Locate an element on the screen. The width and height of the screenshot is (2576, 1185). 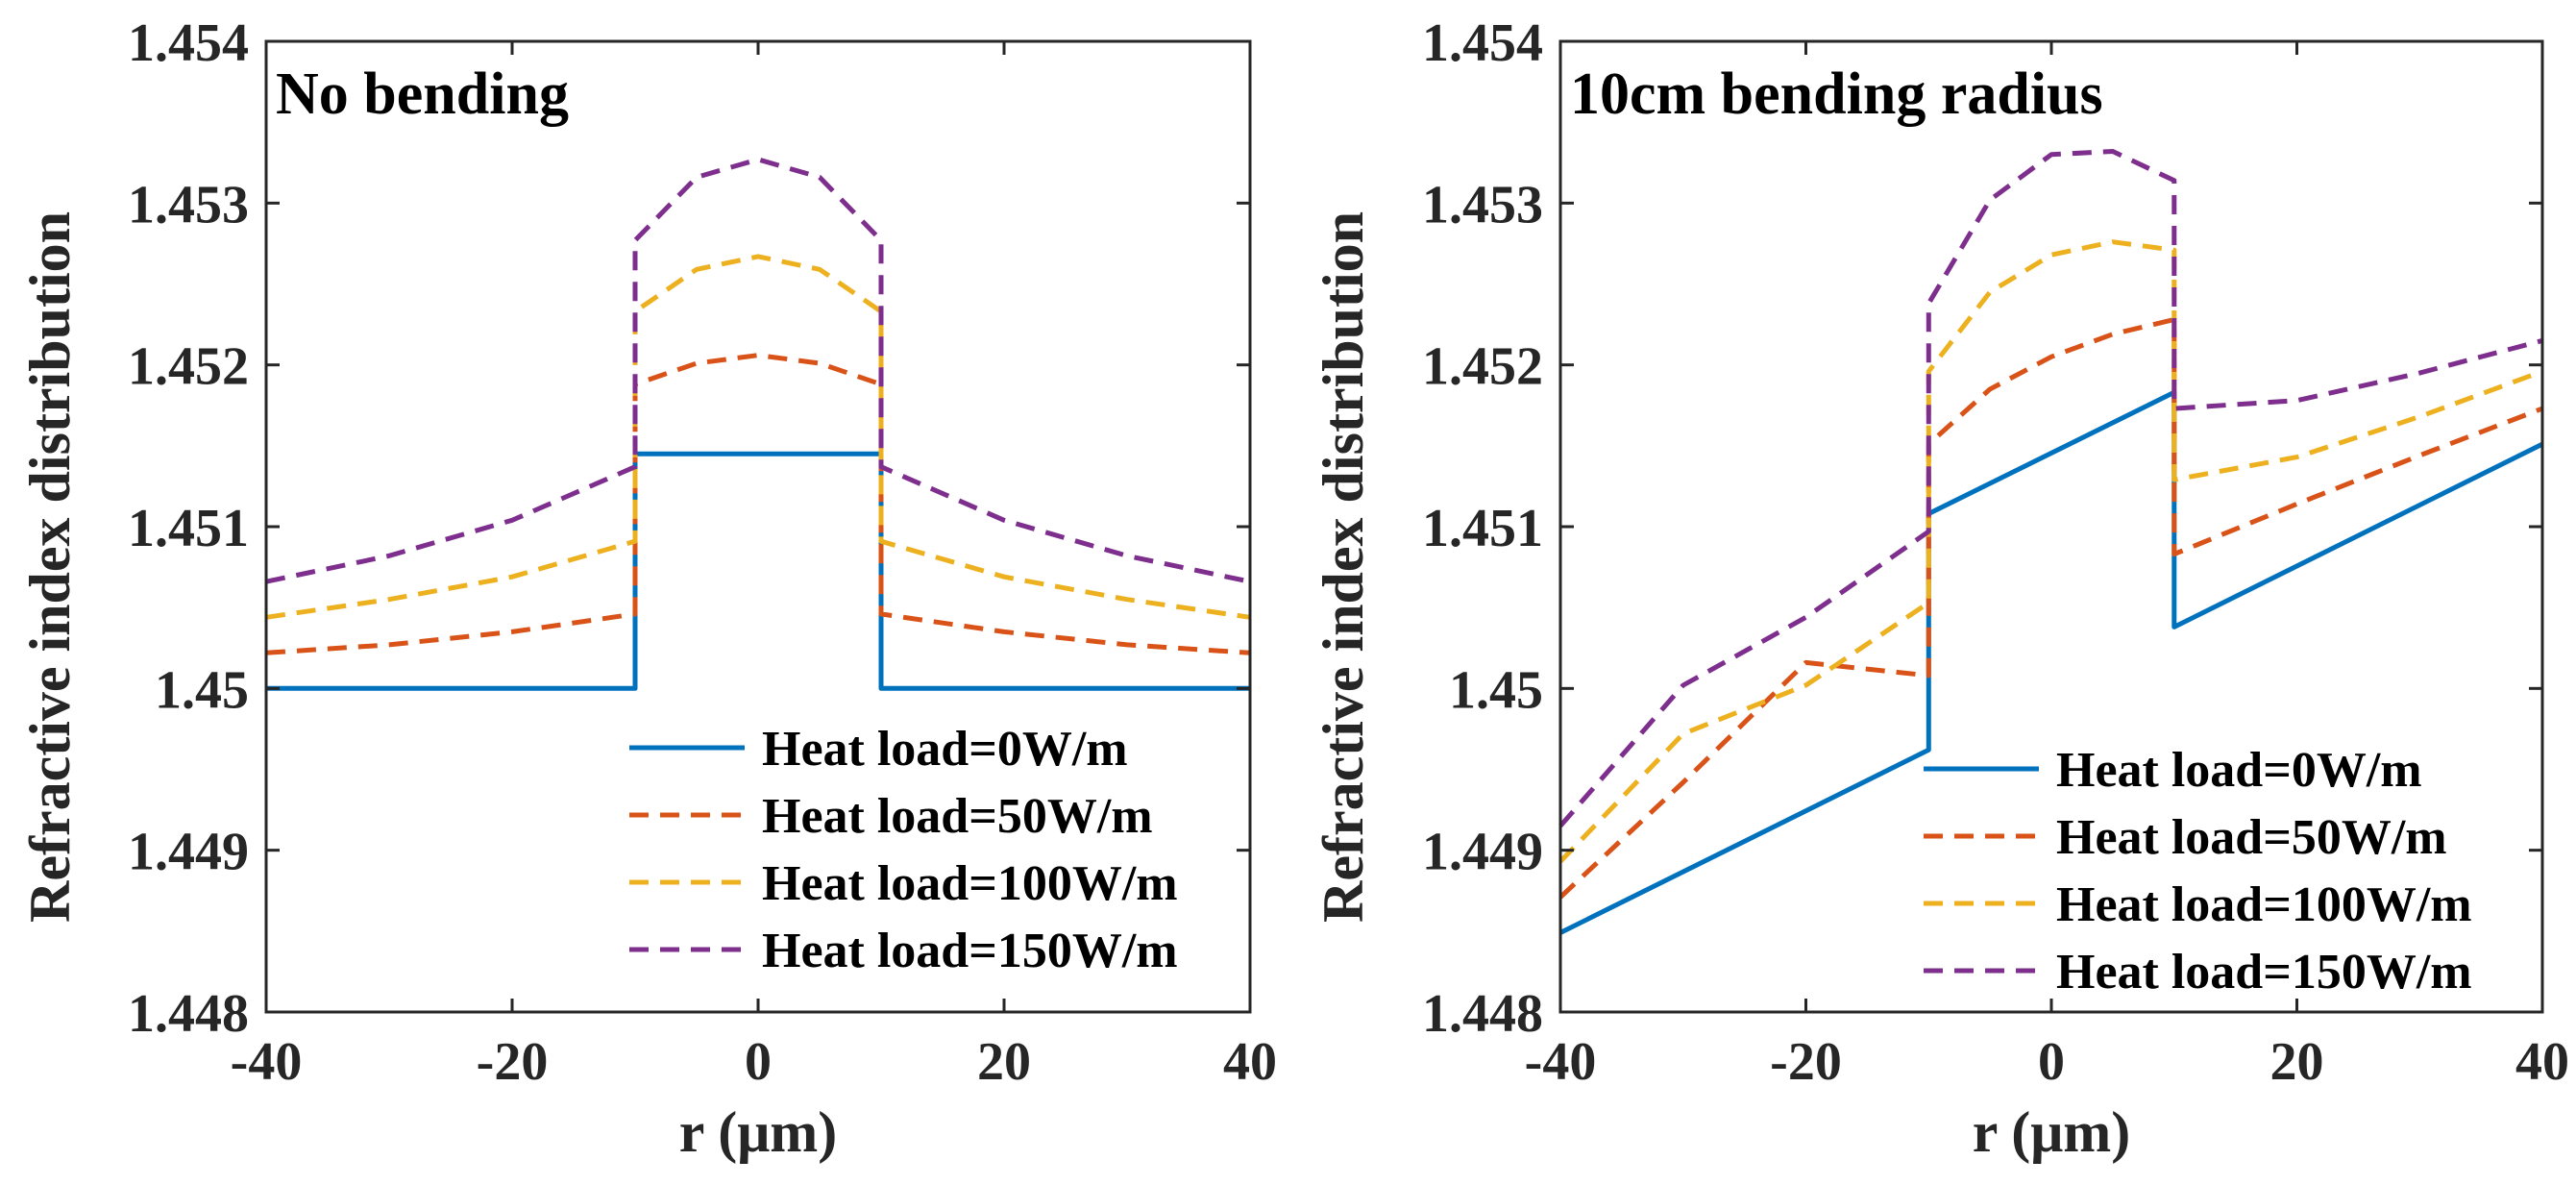
series-line-heat-load-150w-m is located at coordinates (758, 370).